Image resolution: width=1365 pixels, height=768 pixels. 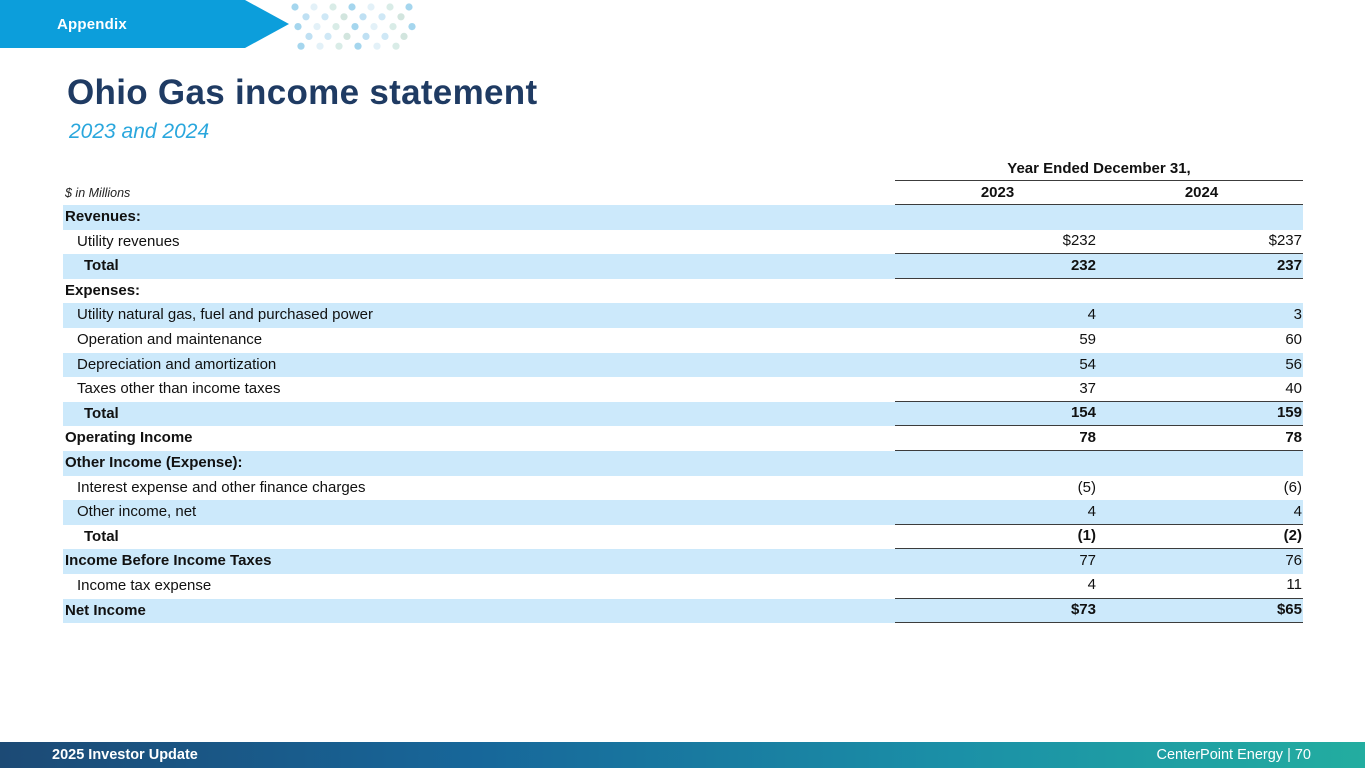 What do you see at coordinates (1289, 265) in the screenshot?
I see `value-2024: 237` at bounding box center [1289, 265].